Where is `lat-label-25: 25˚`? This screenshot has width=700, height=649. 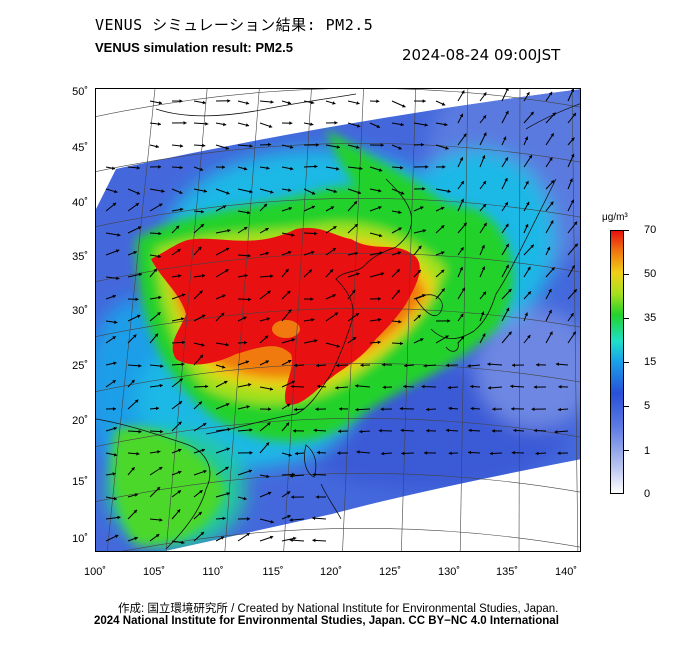
lat-label-25: 25˚ is located at coordinates (80, 366).